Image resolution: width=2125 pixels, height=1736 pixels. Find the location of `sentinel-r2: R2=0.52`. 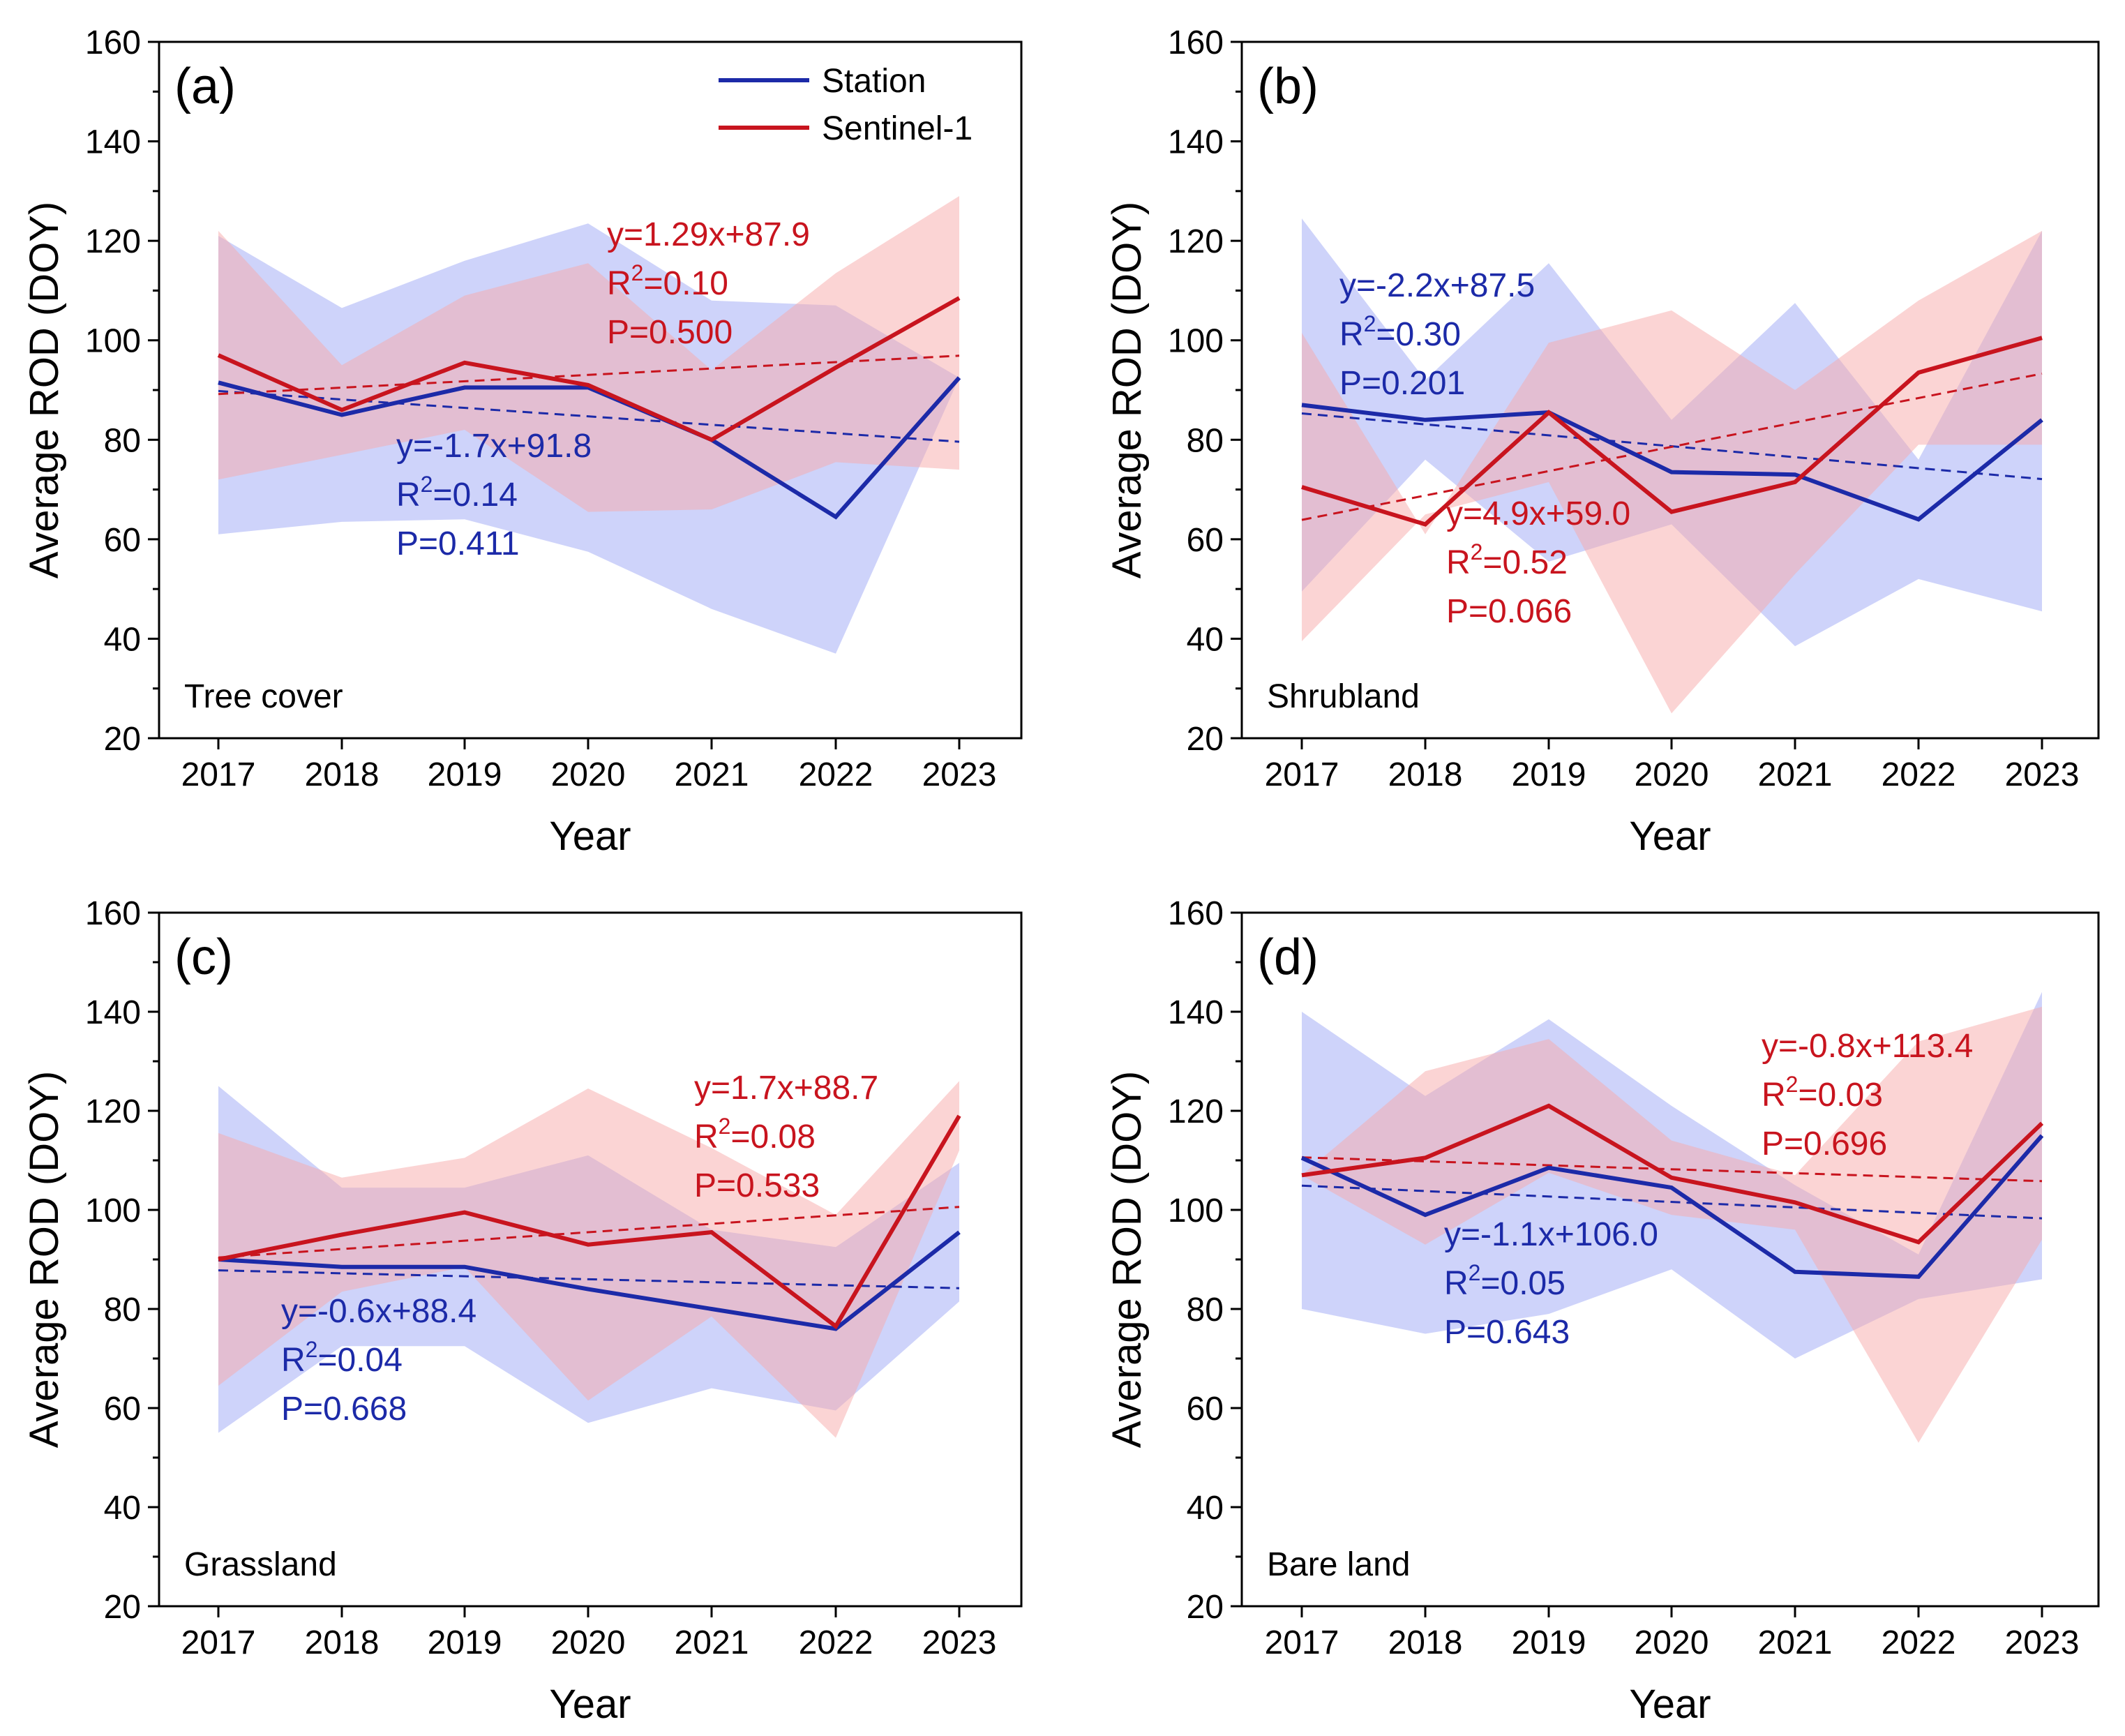

sentinel-r2: R2=0.52 is located at coordinates (1507, 560).